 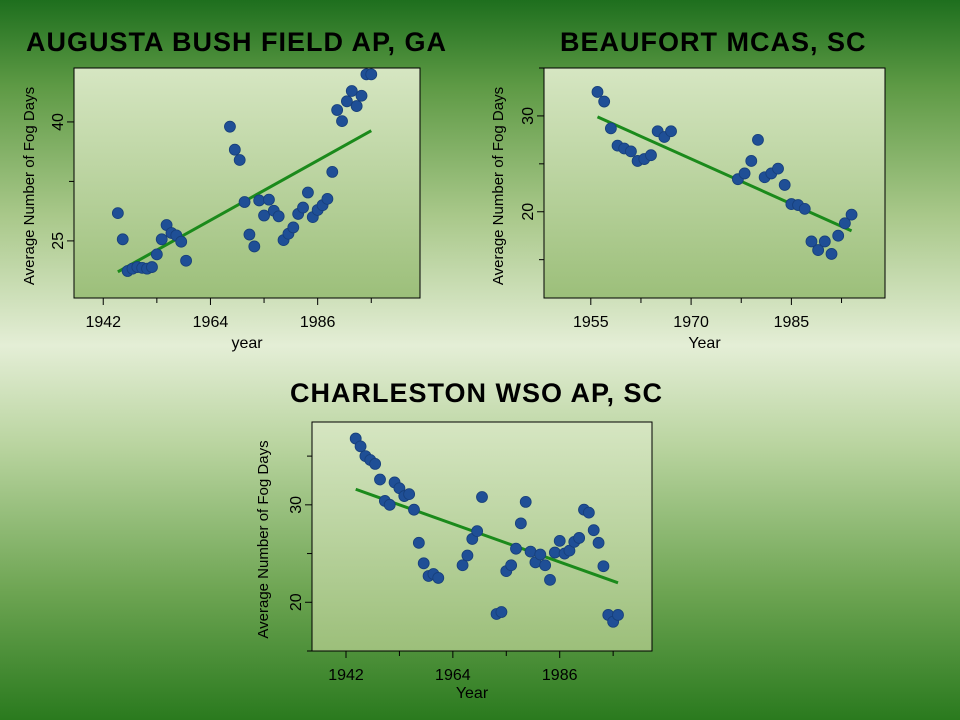 I want to click on plot-area, so click(x=247, y=183).